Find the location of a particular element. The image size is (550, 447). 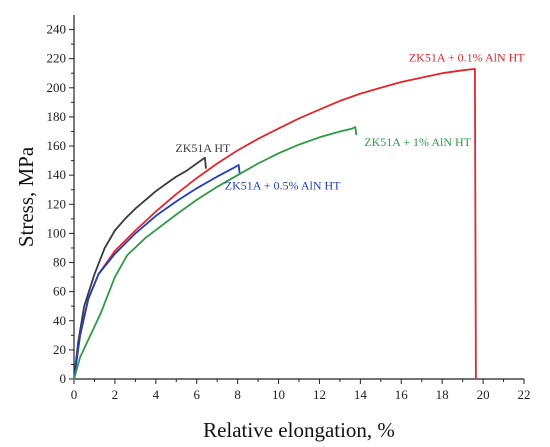

y-tick-label: 40 is located at coordinates (59, 320).